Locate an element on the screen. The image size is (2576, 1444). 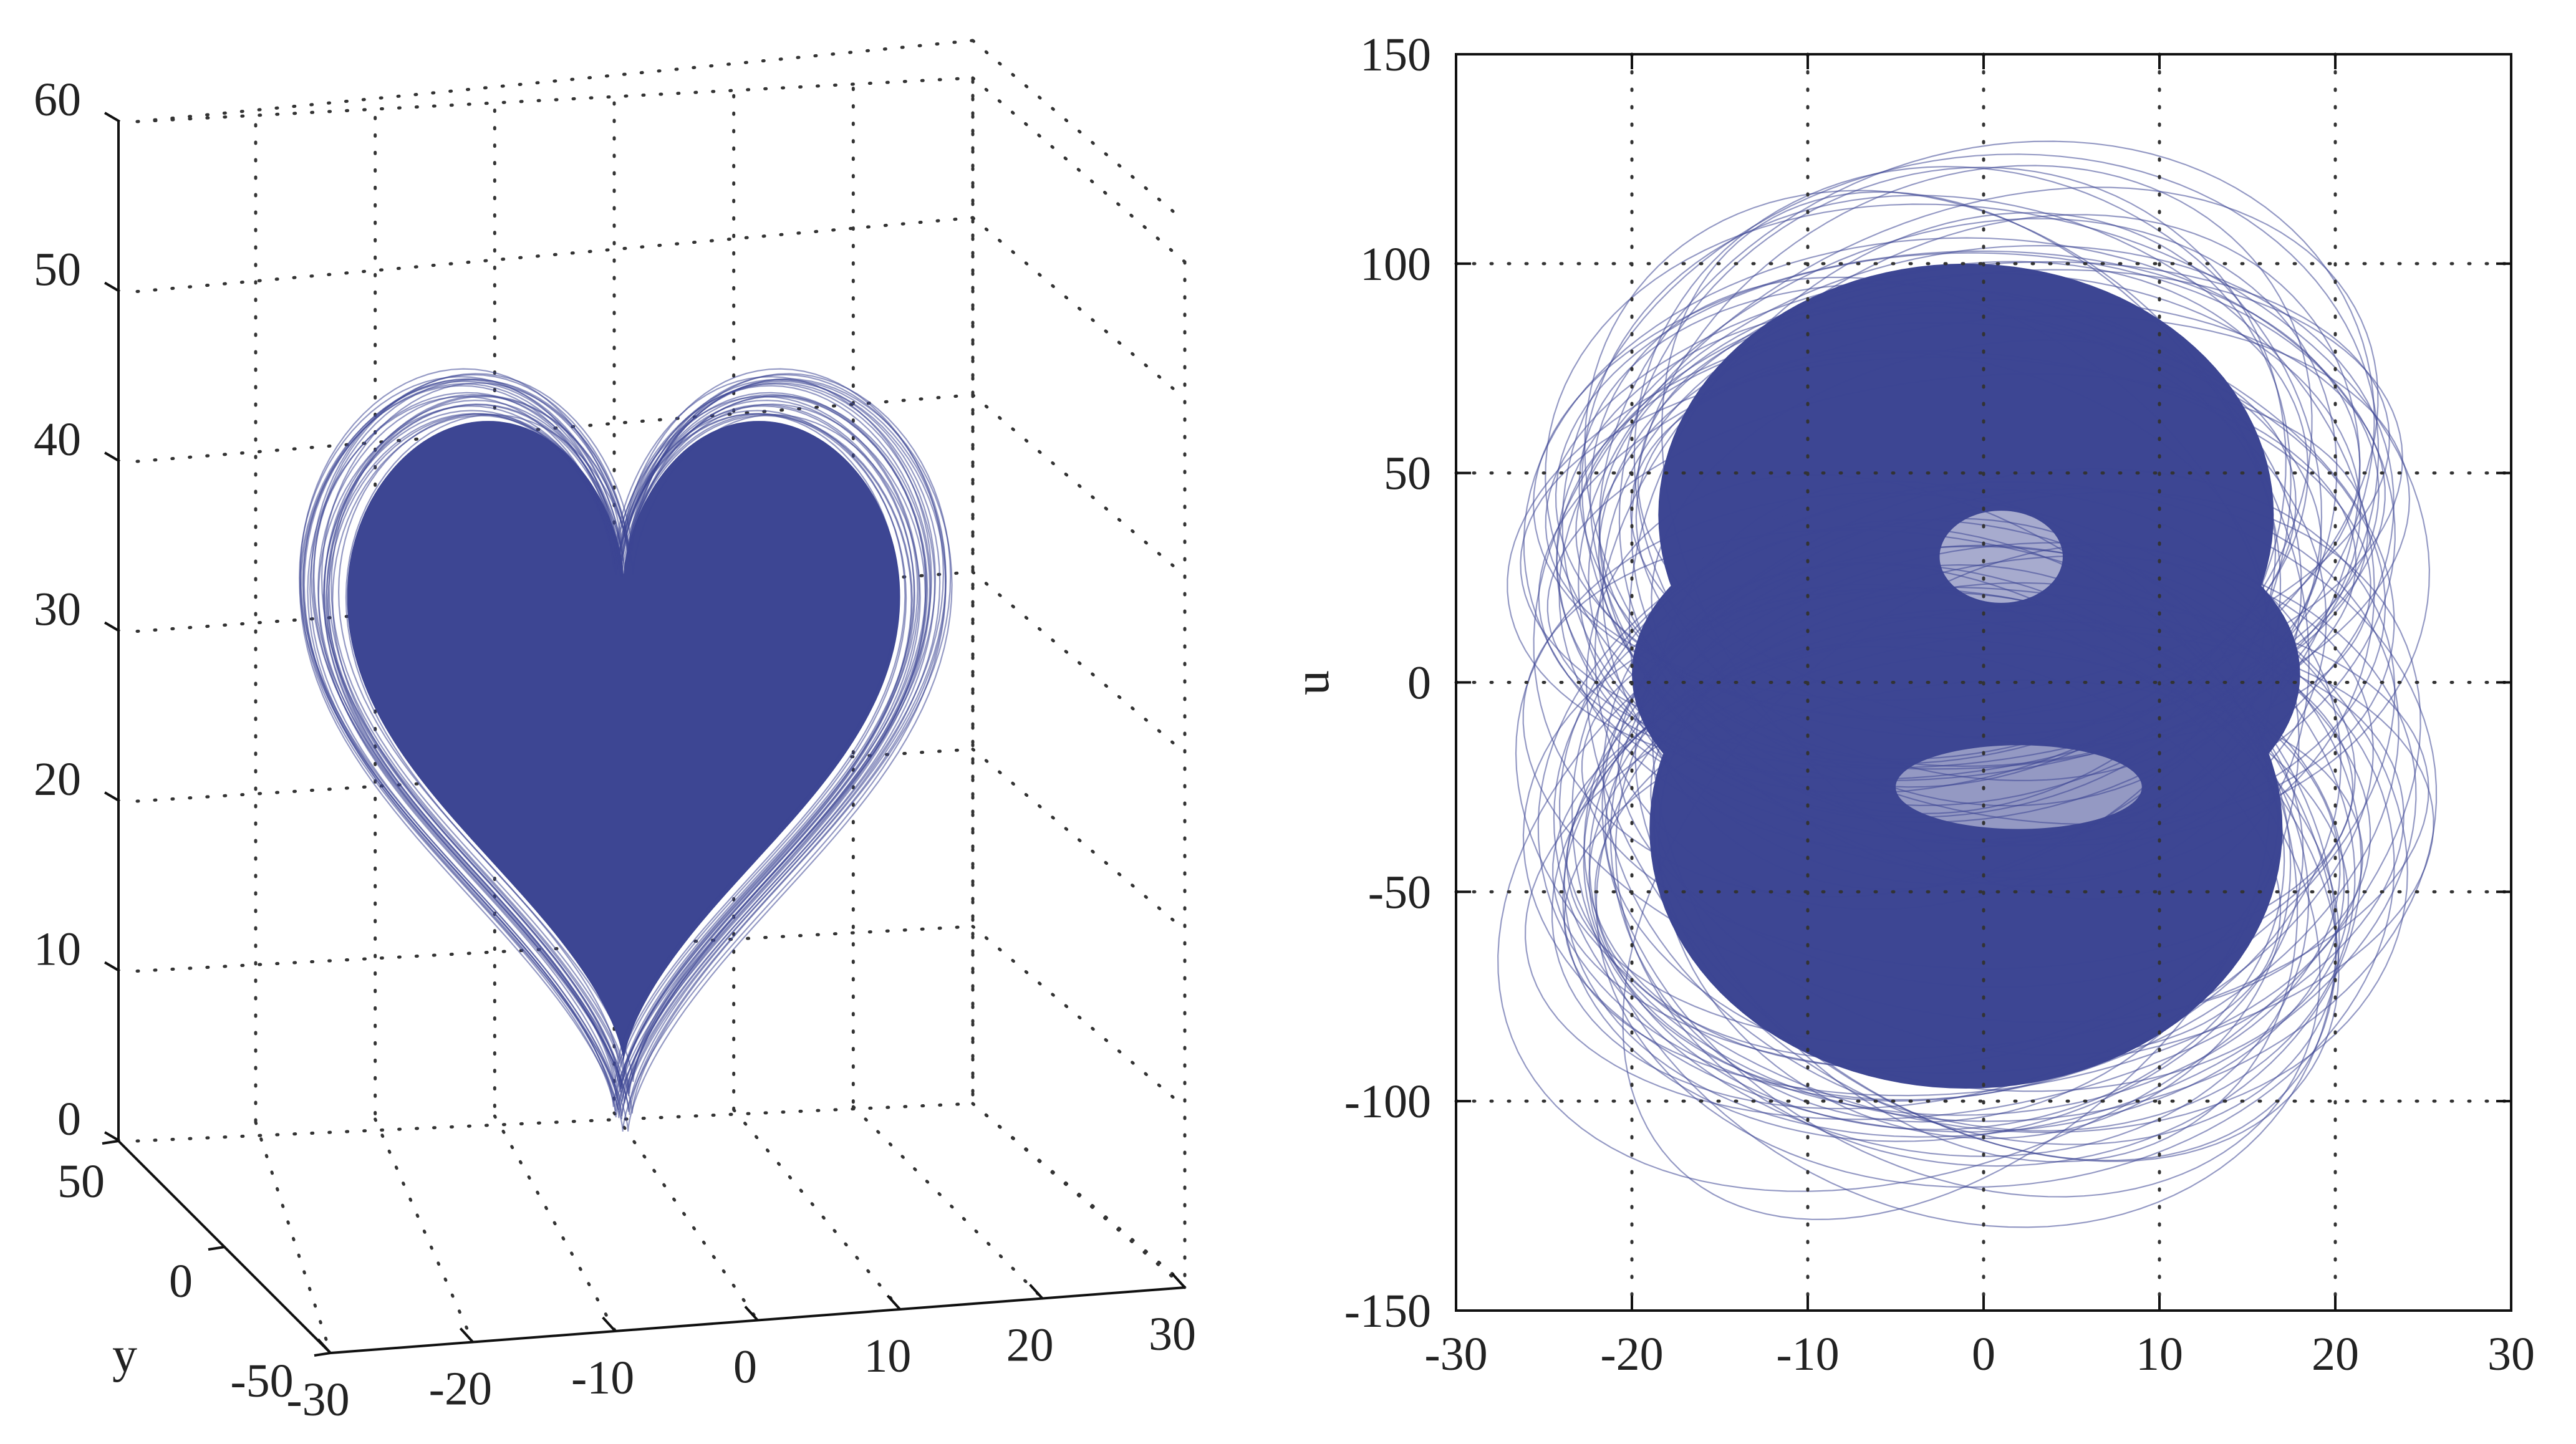
y-tick-mark is located at coordinates (216, 1248).